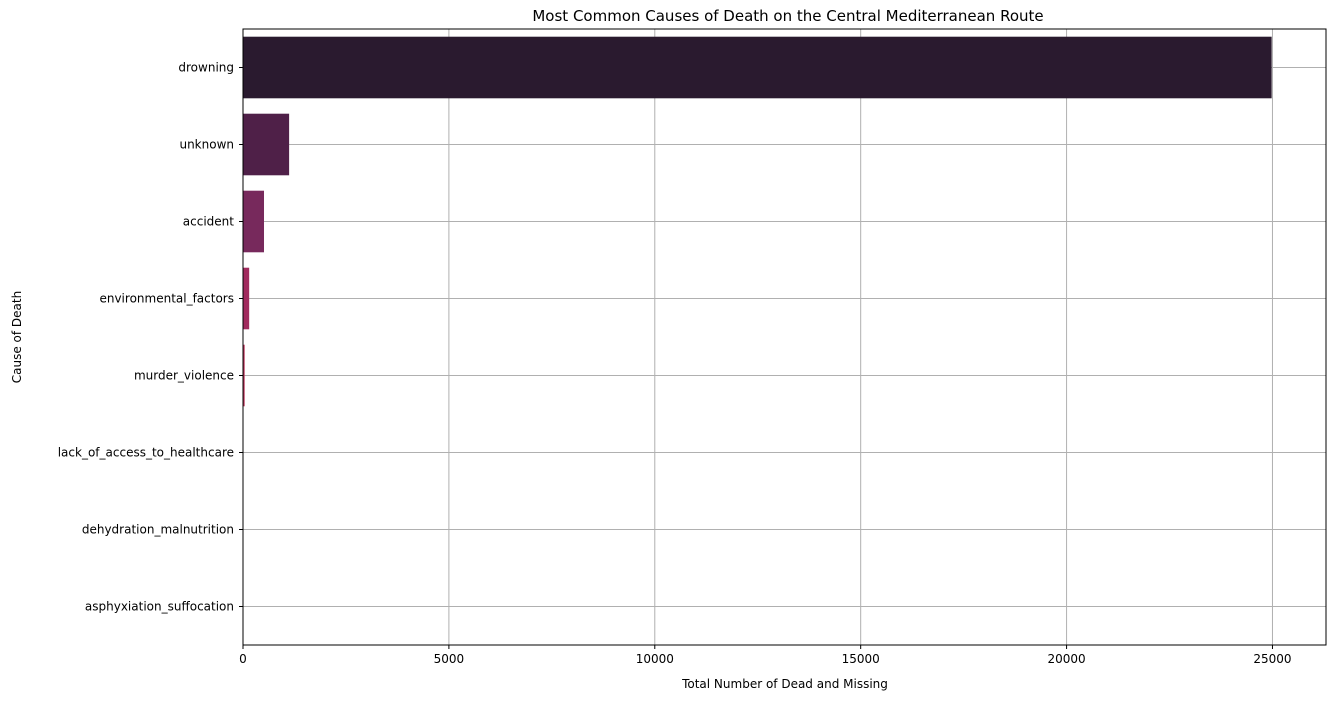  What do you see at coordinates (243, 659) in the screenshot?
I see `x-tick-label: 0` at bounding box center [243, 659].